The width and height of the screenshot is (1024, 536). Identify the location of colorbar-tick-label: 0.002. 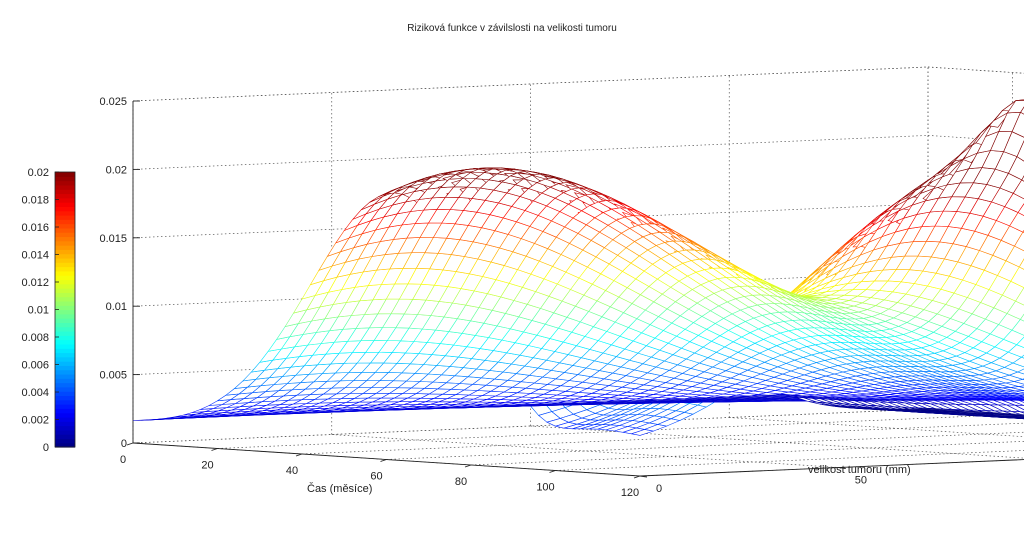
(35, 421).